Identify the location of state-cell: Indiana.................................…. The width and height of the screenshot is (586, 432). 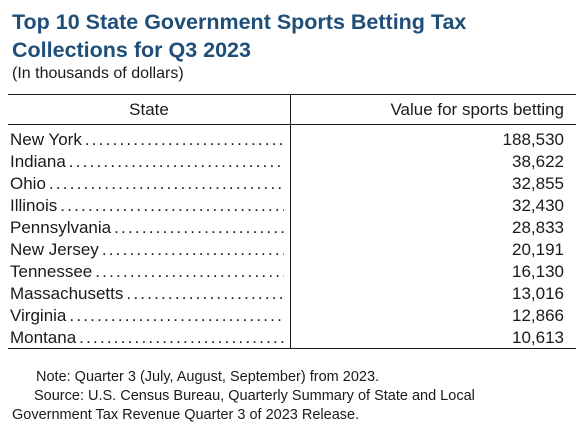
(147, 162).